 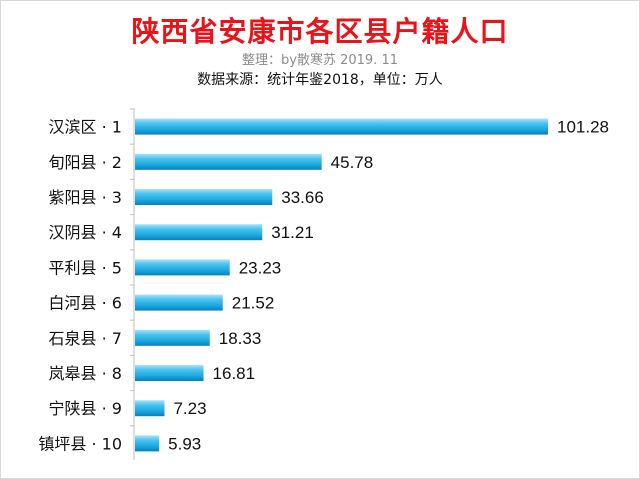 I want to click on value-label: 45.78, so click(x=352, y=162).